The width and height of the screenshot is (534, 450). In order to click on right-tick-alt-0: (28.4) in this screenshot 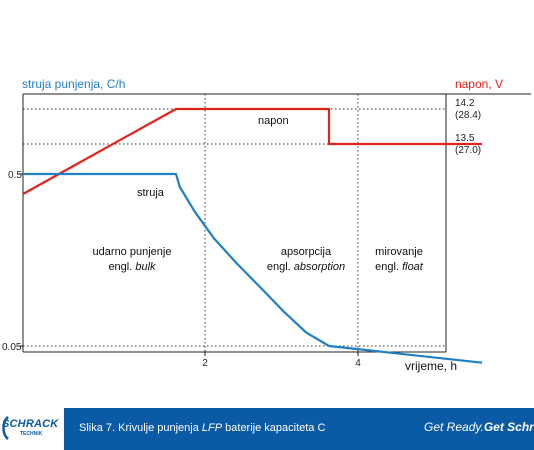, I will do `click(468, 115)`.